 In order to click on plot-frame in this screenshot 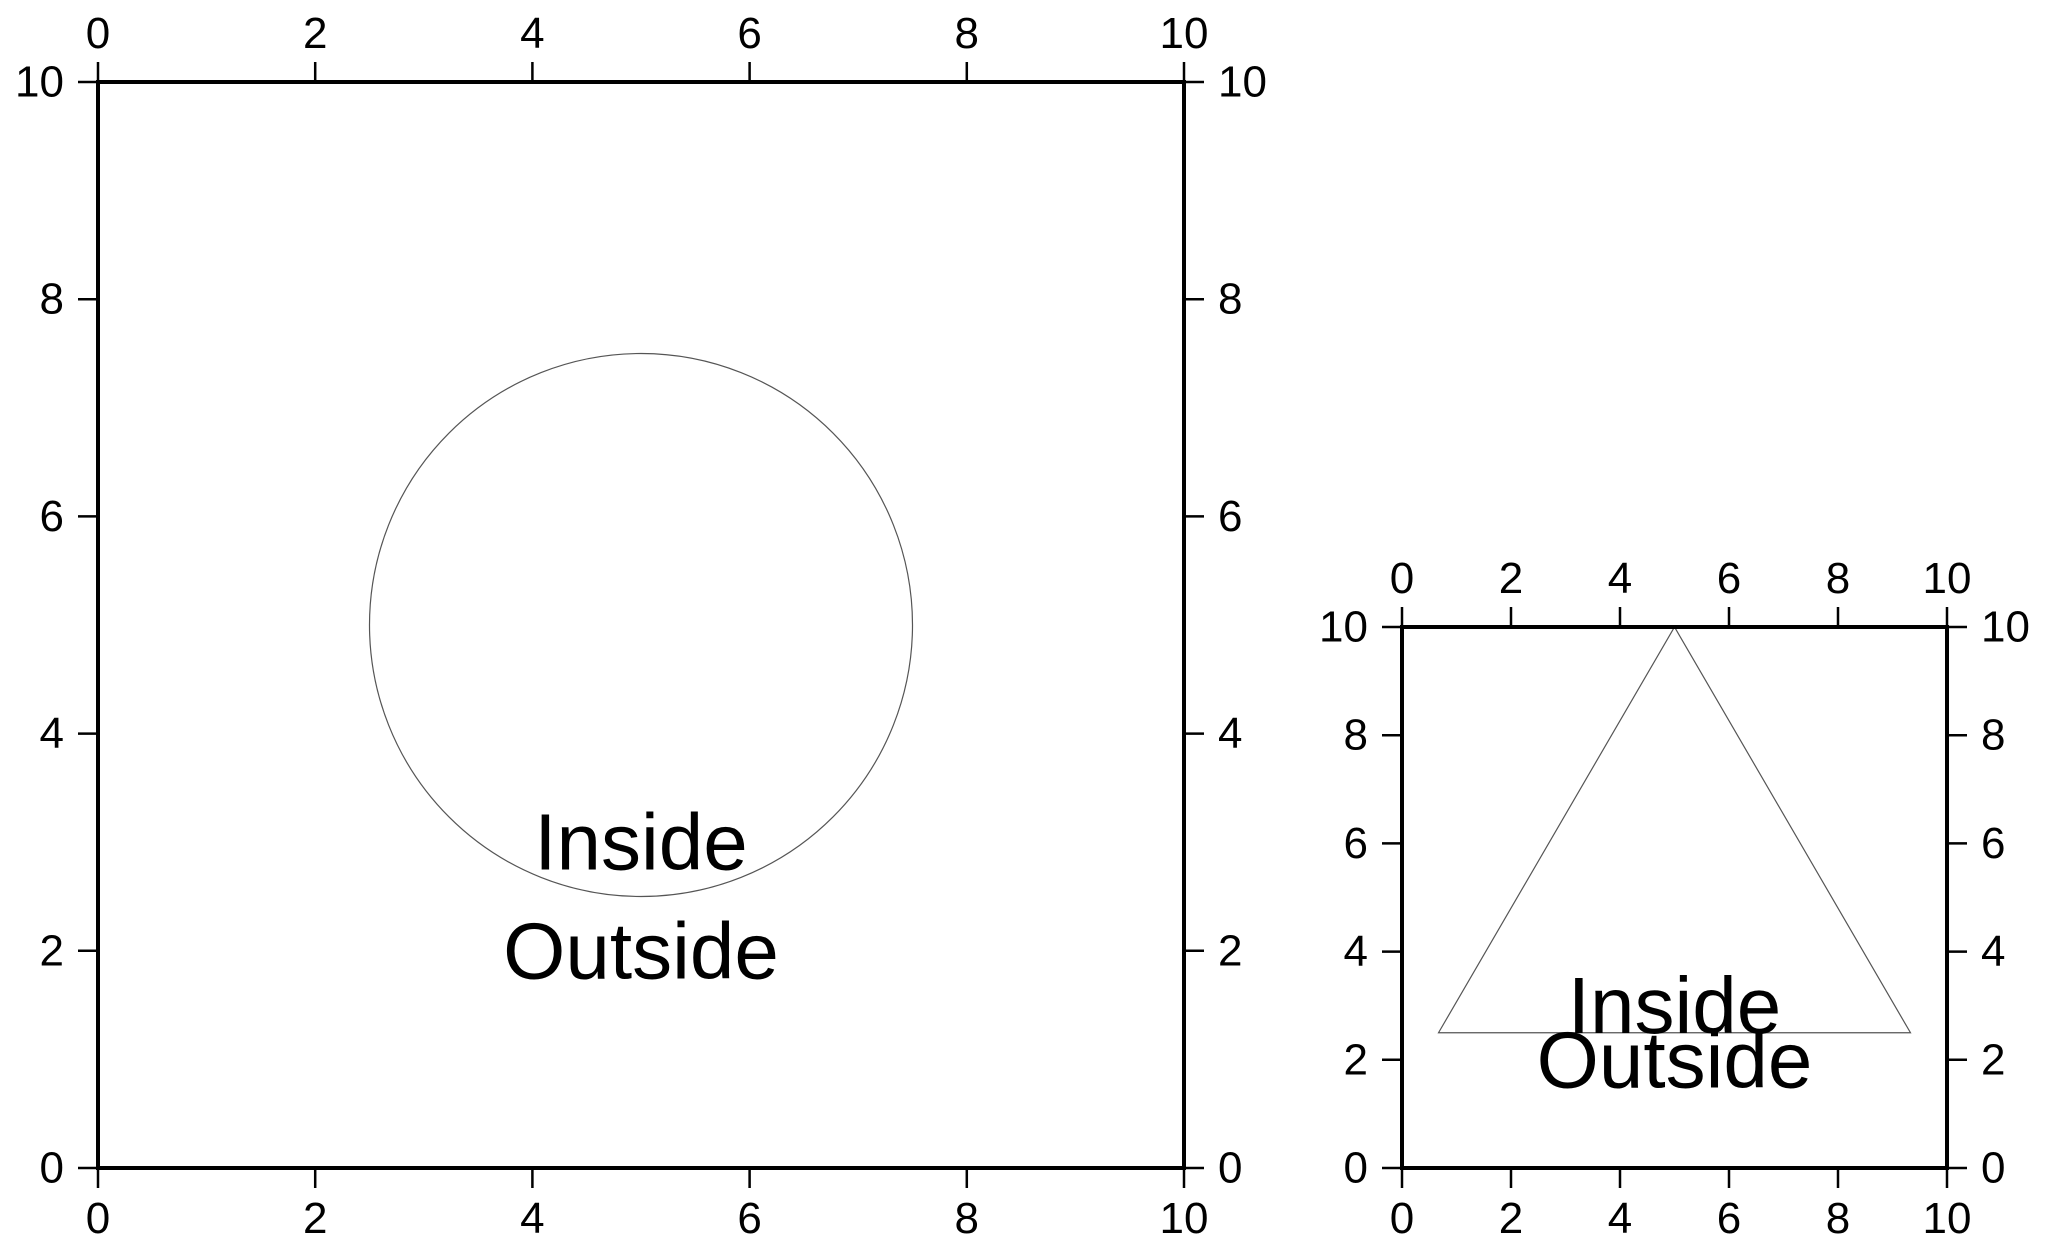, I will do `click(1674, 897)`.